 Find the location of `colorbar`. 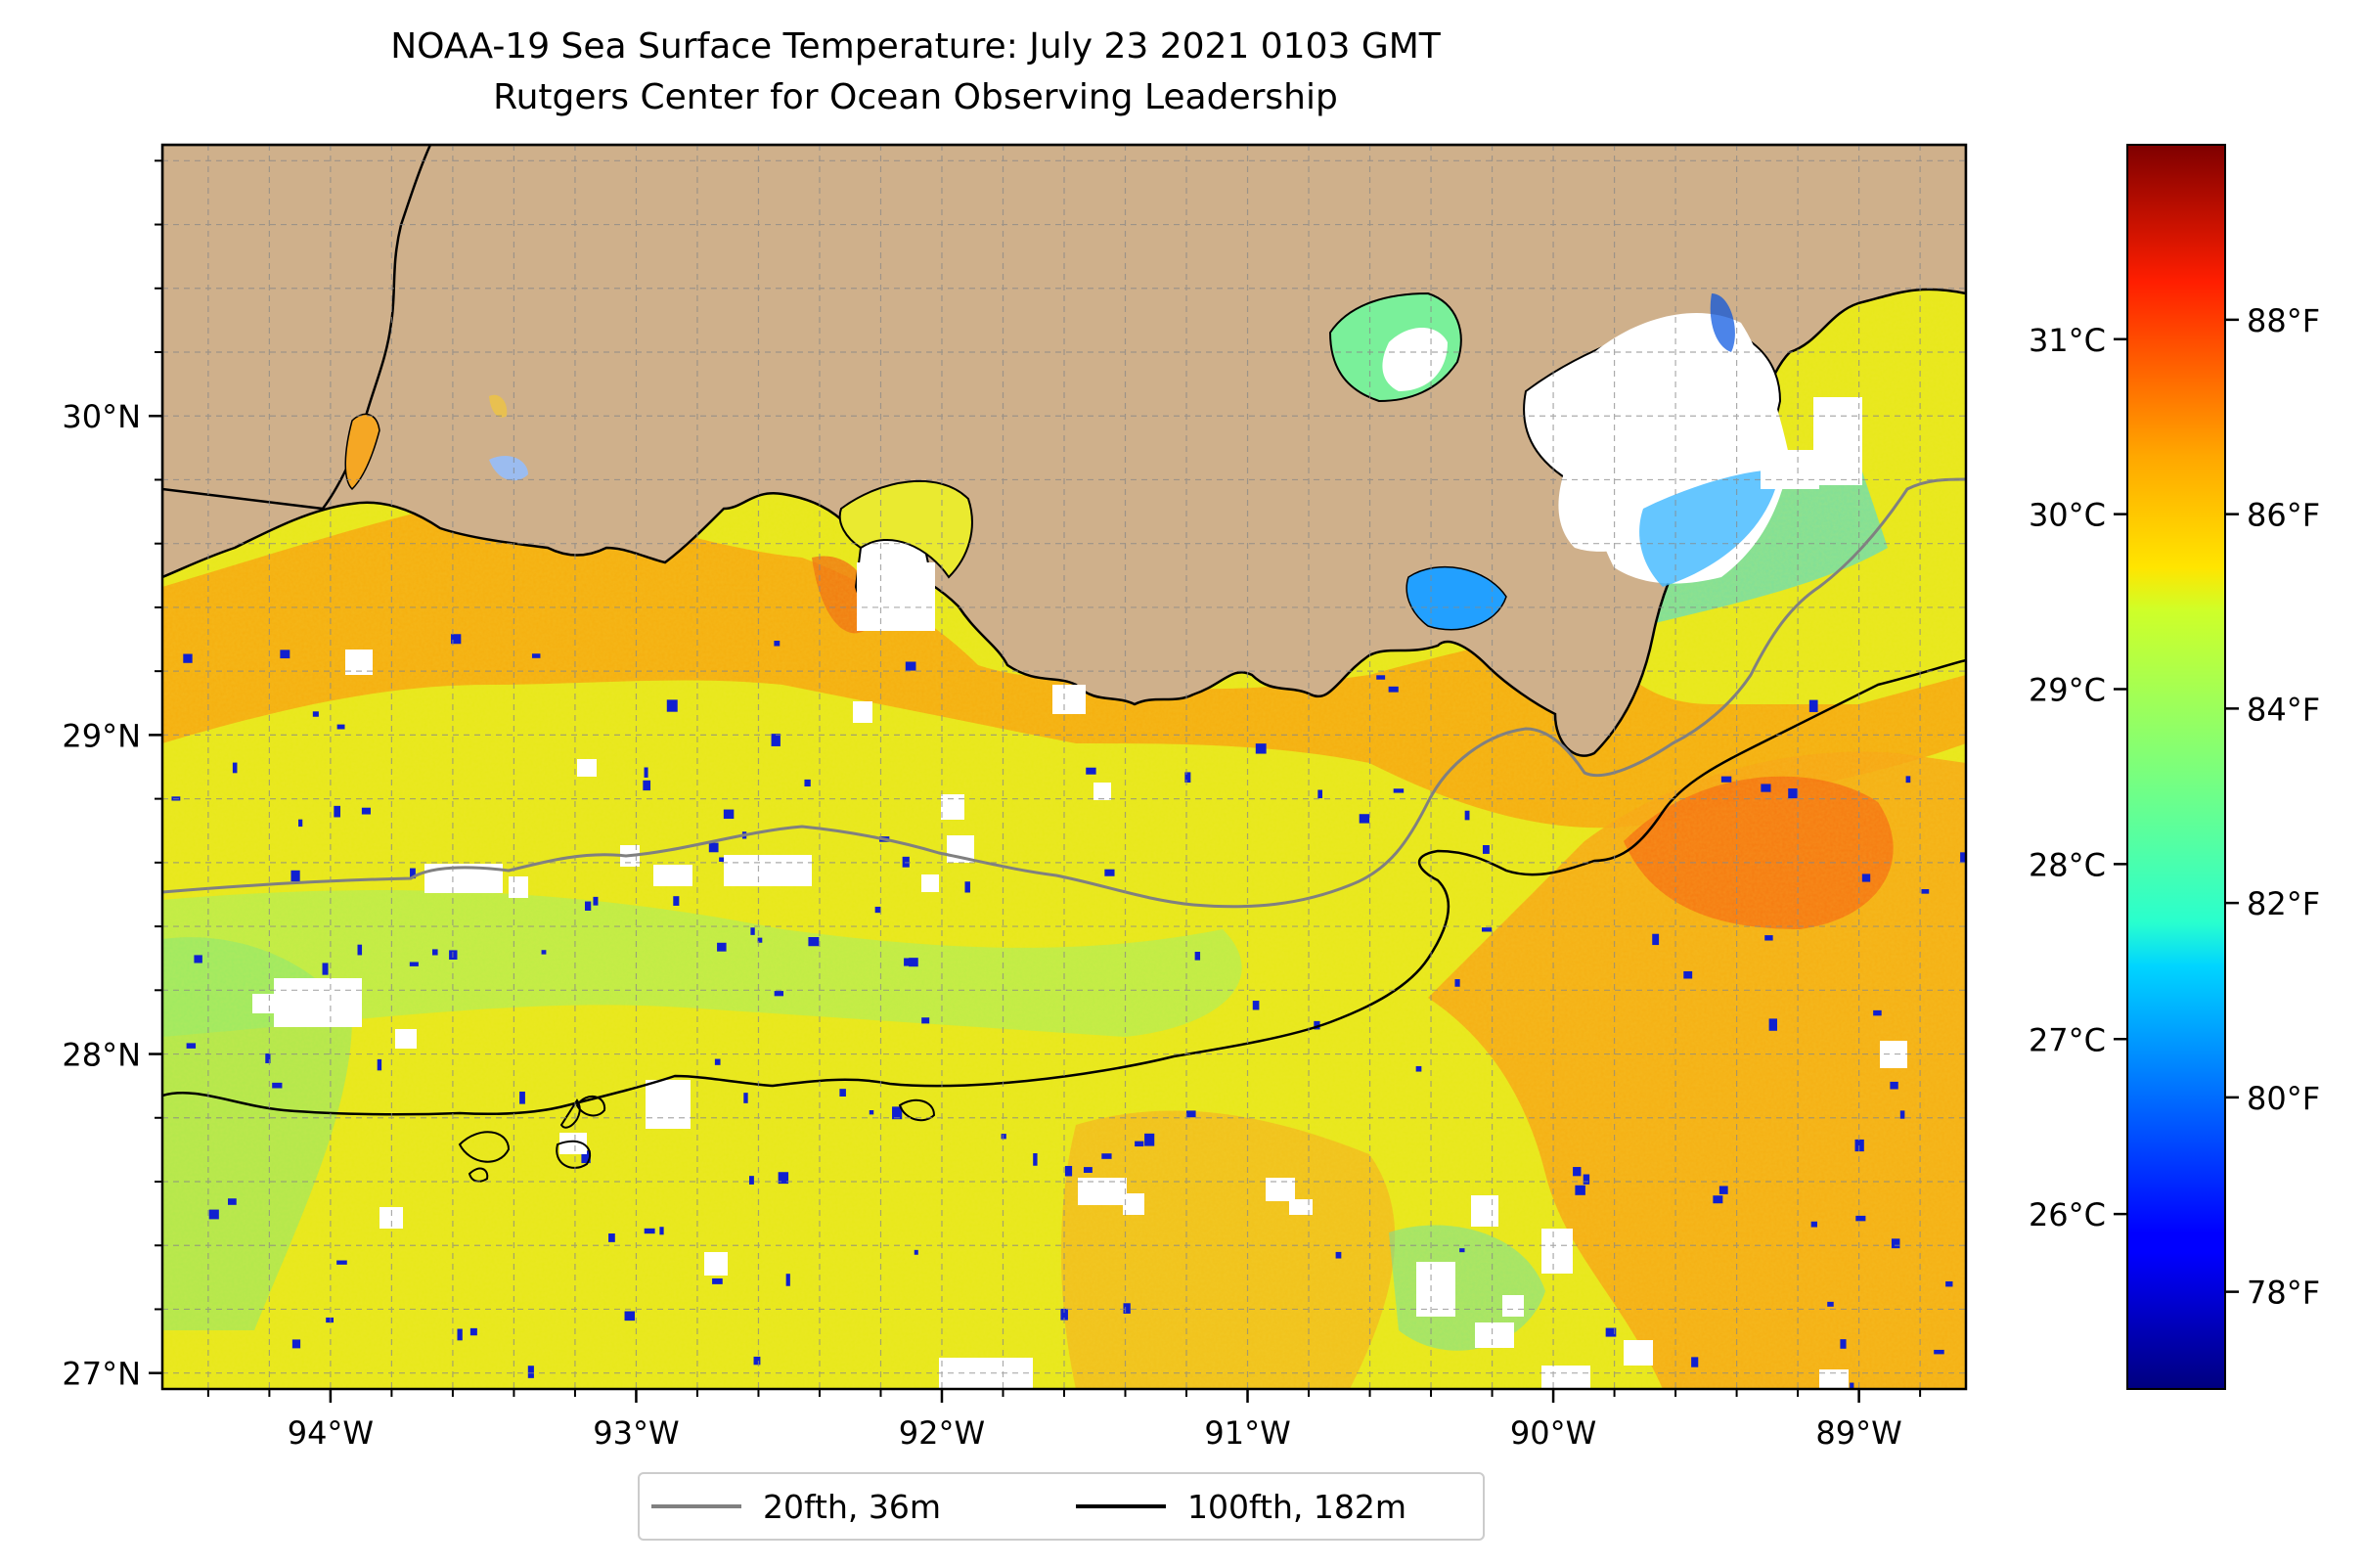

colorbar is located at coordinates (2176, 767).